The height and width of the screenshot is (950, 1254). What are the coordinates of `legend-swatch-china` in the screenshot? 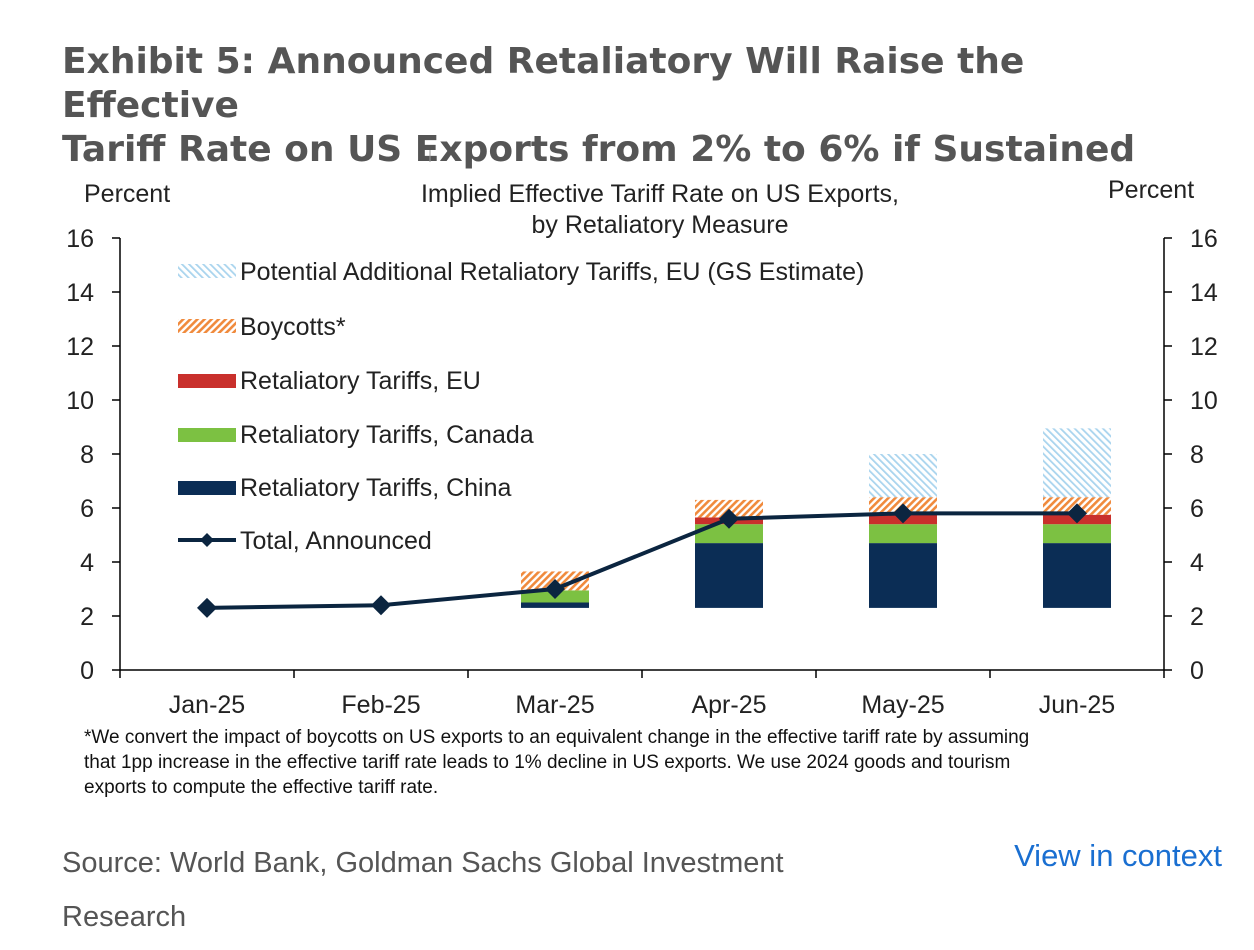 It's located at (207, 488).